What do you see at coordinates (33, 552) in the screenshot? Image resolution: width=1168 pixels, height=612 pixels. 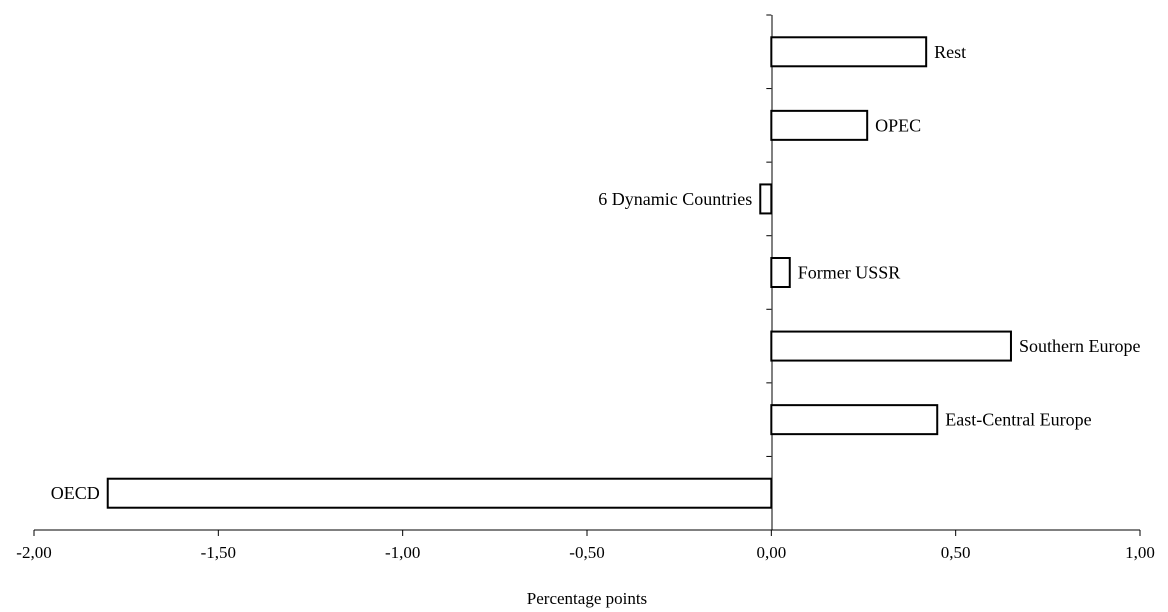 I see `x-tick-label: -2,00` at bounding box center [33, 552].